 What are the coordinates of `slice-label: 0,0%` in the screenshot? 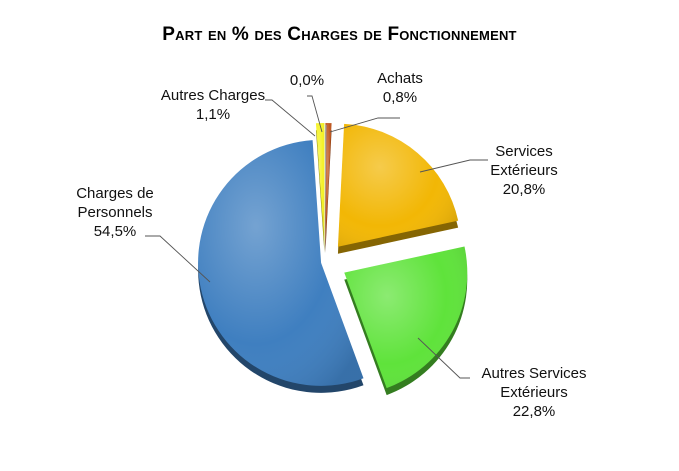 It's located at (307, 80).